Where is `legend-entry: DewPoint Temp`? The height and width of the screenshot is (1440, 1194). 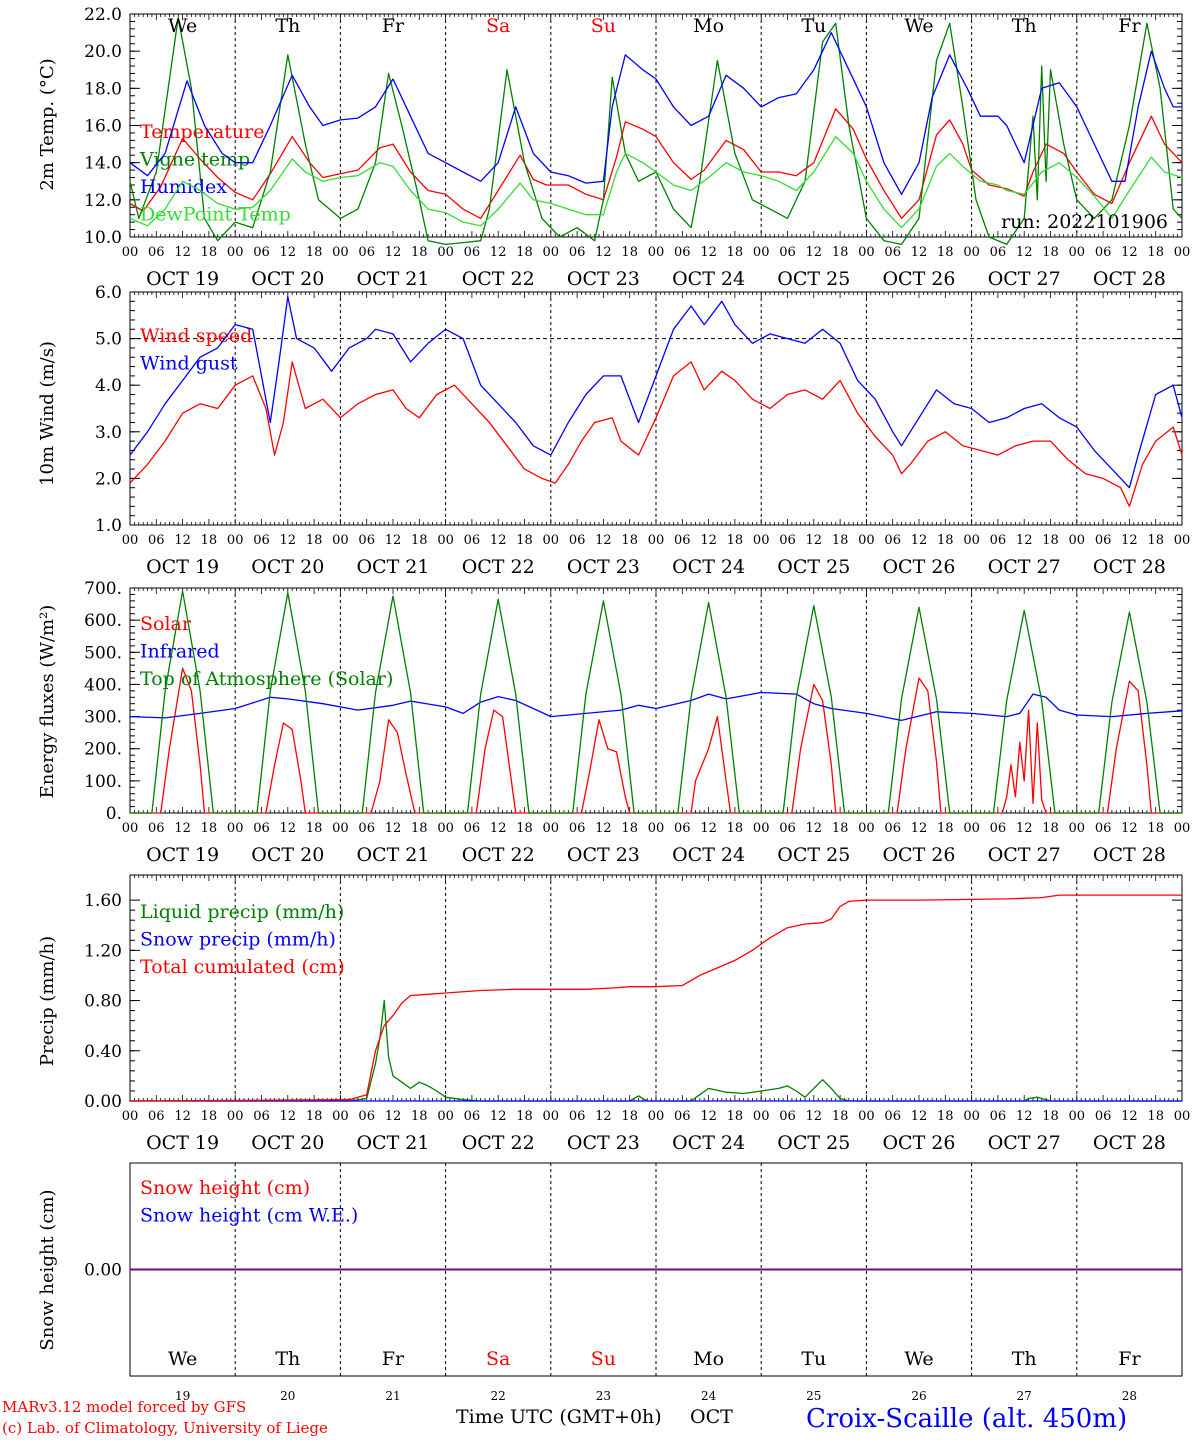 legend-entry: DewPoint Temp is located at coordinates (215, 215).